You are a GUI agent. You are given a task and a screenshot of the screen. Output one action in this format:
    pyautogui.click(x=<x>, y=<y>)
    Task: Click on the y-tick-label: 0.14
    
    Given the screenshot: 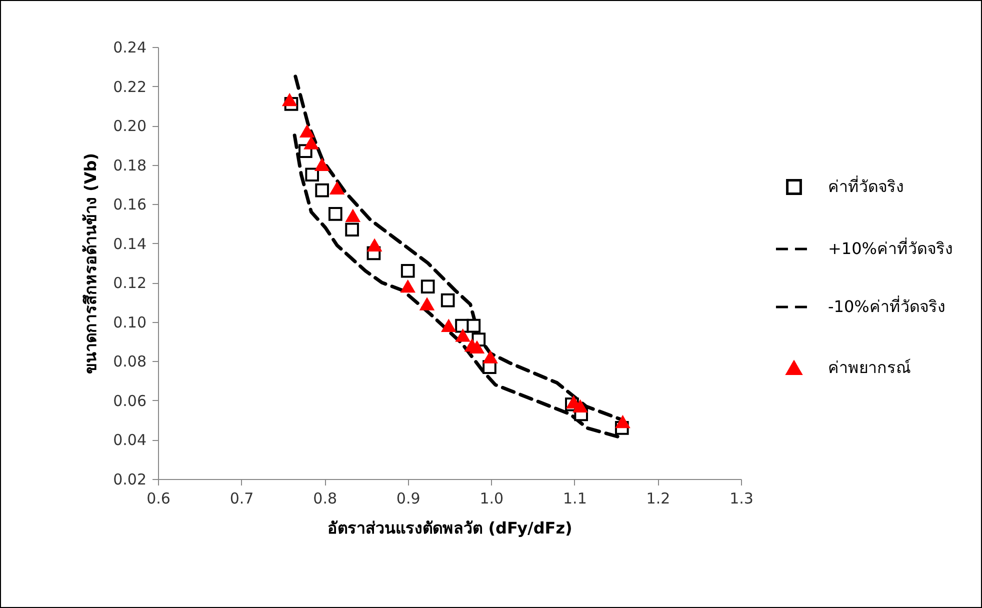 What is the action you would take?
    pyautogui.click(x=129, y=243)
    